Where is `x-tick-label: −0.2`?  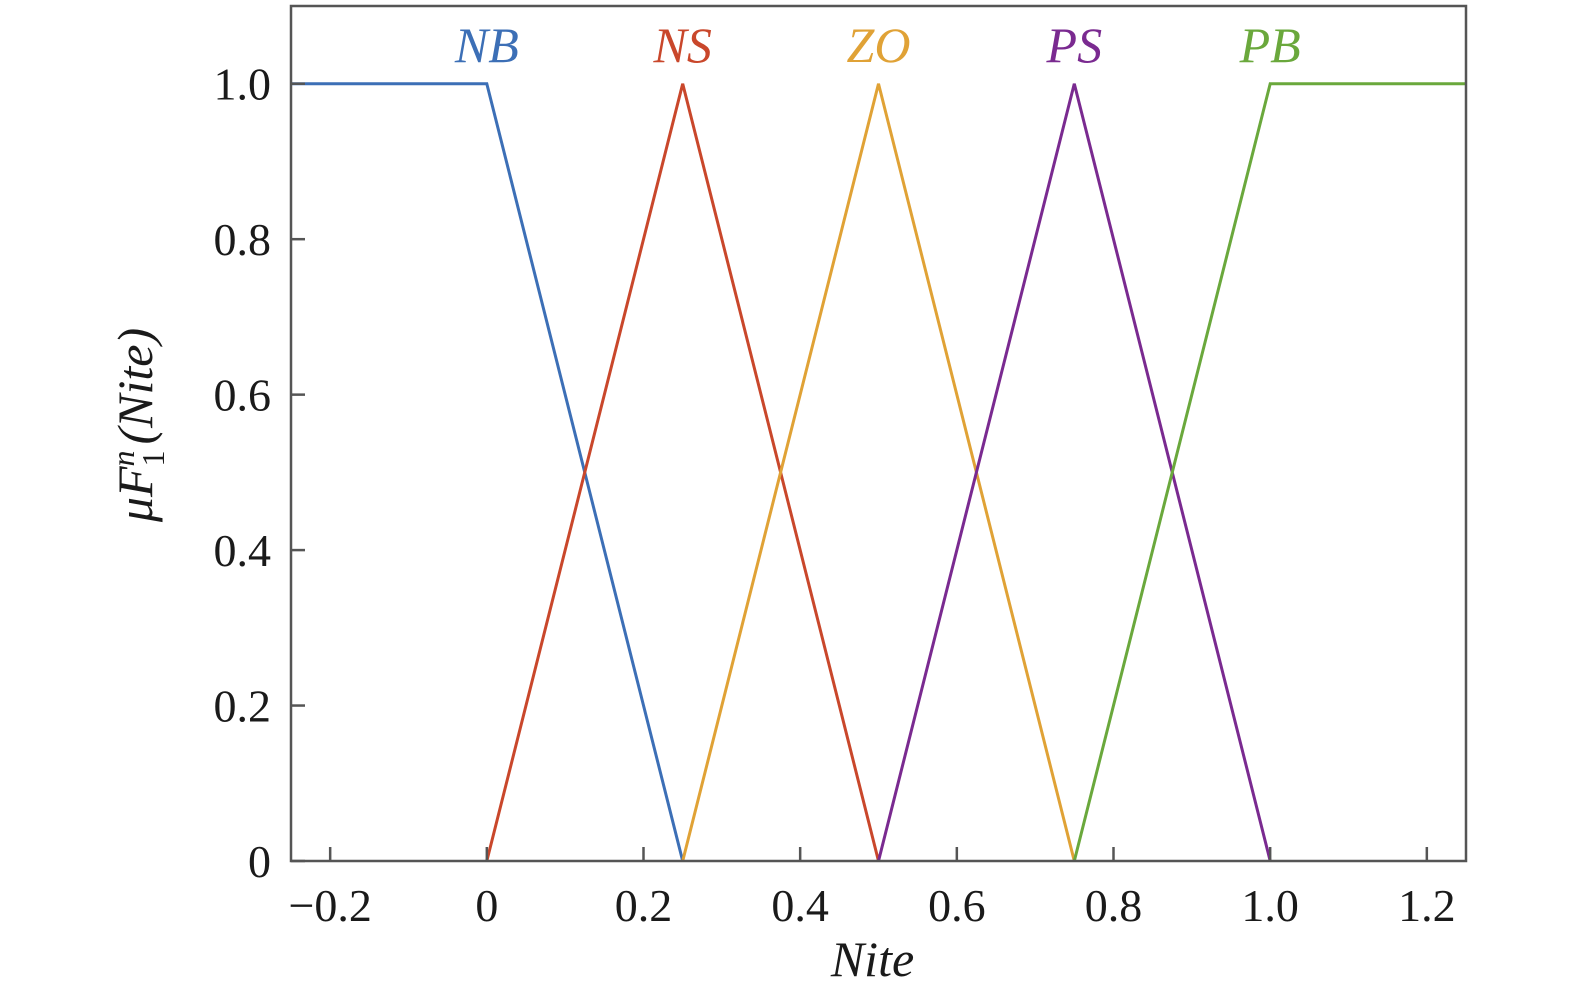 x-tick-label: −0.2 is located at coordinates (329, 905).